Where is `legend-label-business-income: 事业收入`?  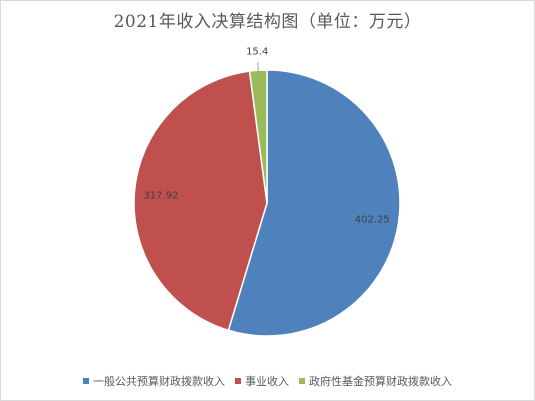
legend-label-business-income: 事业收入 is located at coordinates (267, 381).